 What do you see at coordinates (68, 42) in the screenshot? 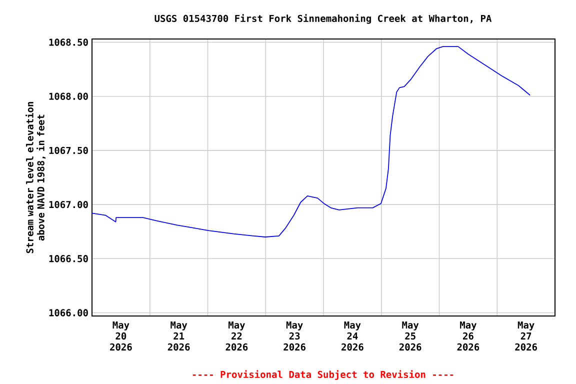
I see `y-tick-label: 1068.50` at bounding box center [68, 42].